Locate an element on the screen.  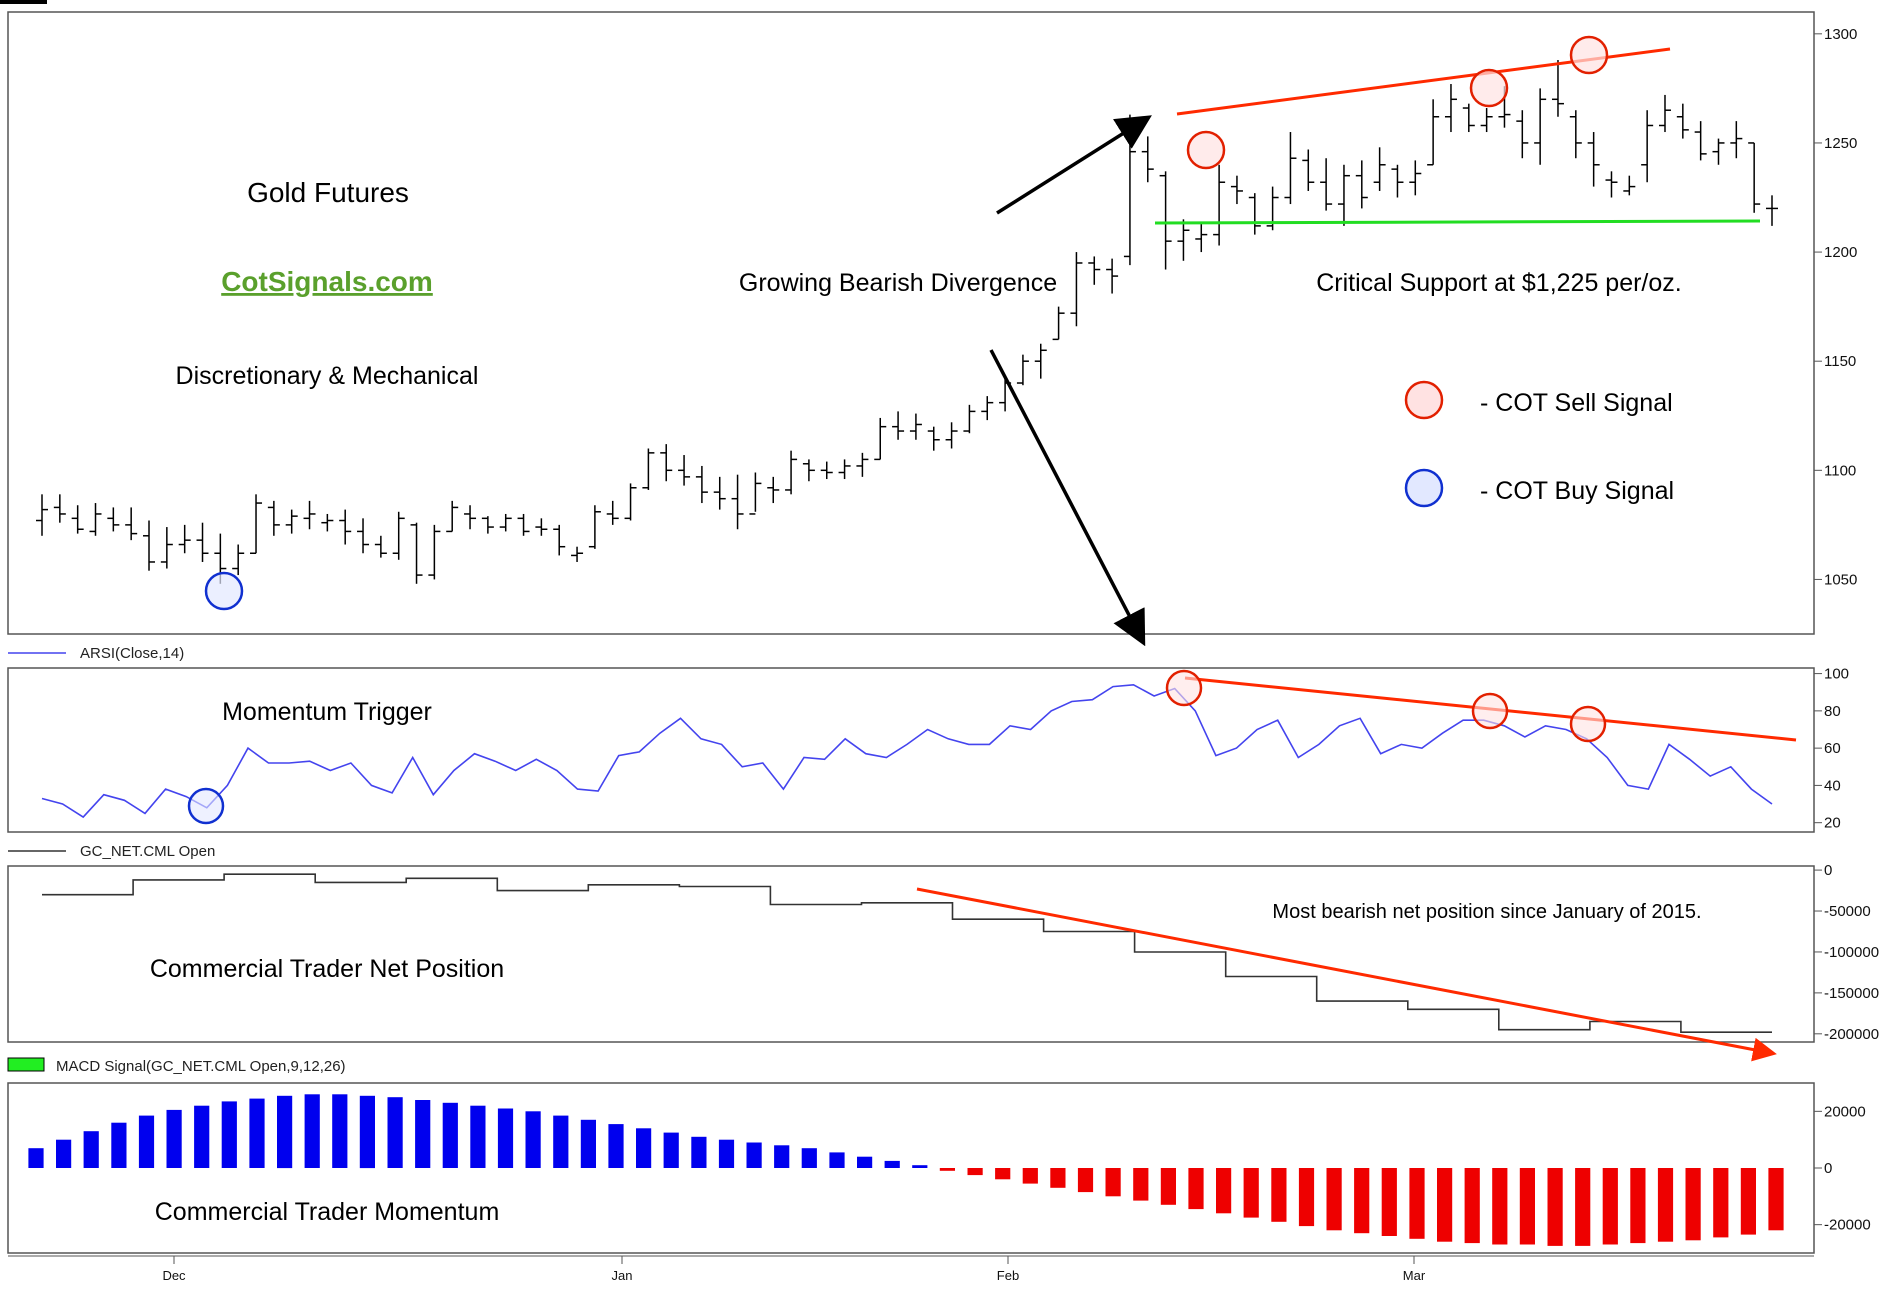
arsi-y-tick-label: 100 is located at coordinates (1836, 674).